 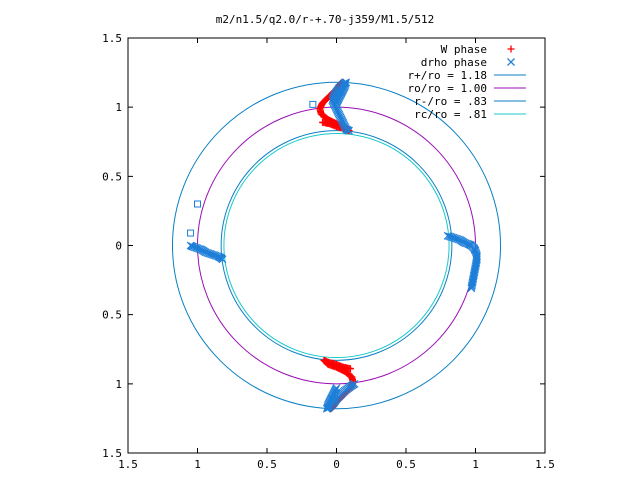 What do you see at coordinates (464, 49) in the screenshot?
I see `legend-label-0: W phase` at bounding box center [464, 49].